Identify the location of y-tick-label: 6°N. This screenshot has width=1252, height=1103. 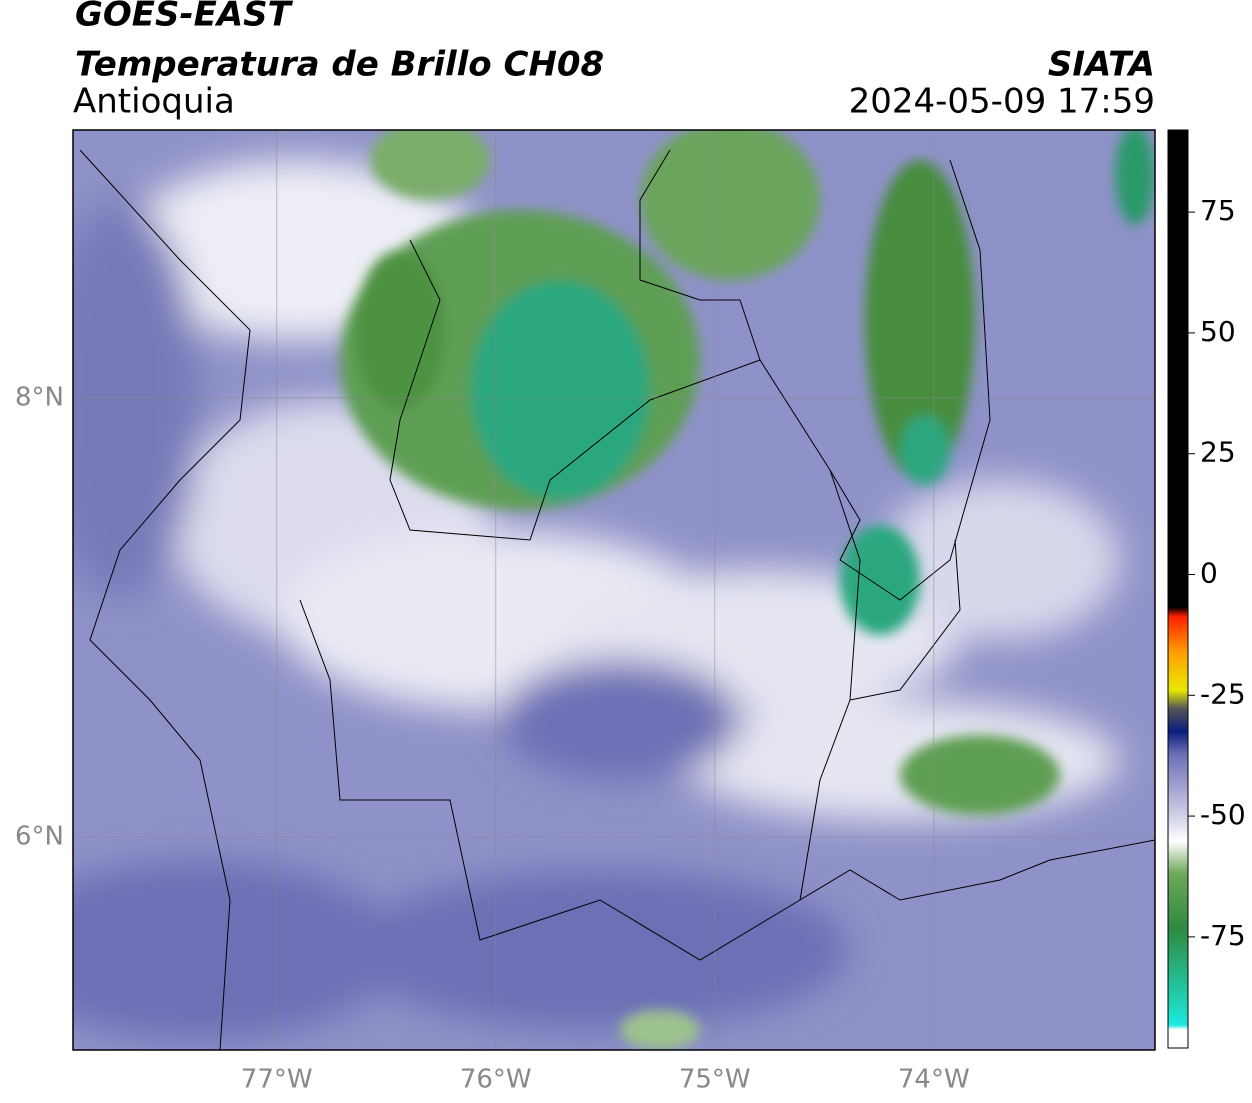
(39, 837).